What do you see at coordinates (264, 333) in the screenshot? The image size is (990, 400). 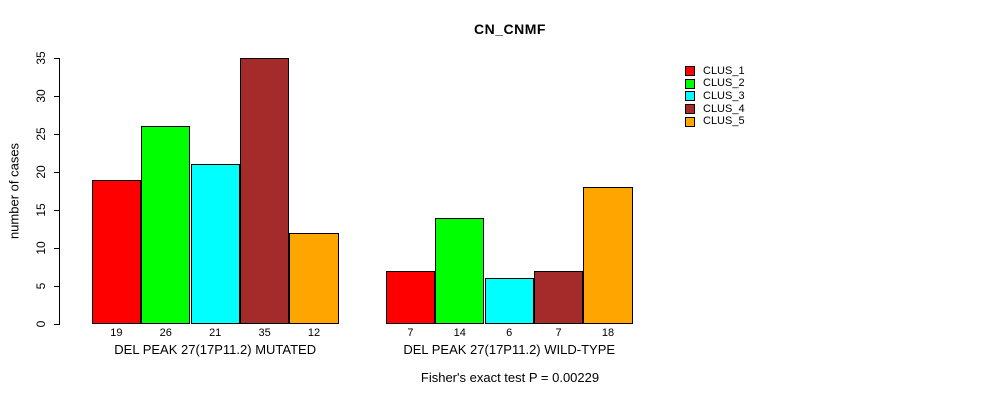 I see `bar-value-label: 35` at bounding box center [264, 333].